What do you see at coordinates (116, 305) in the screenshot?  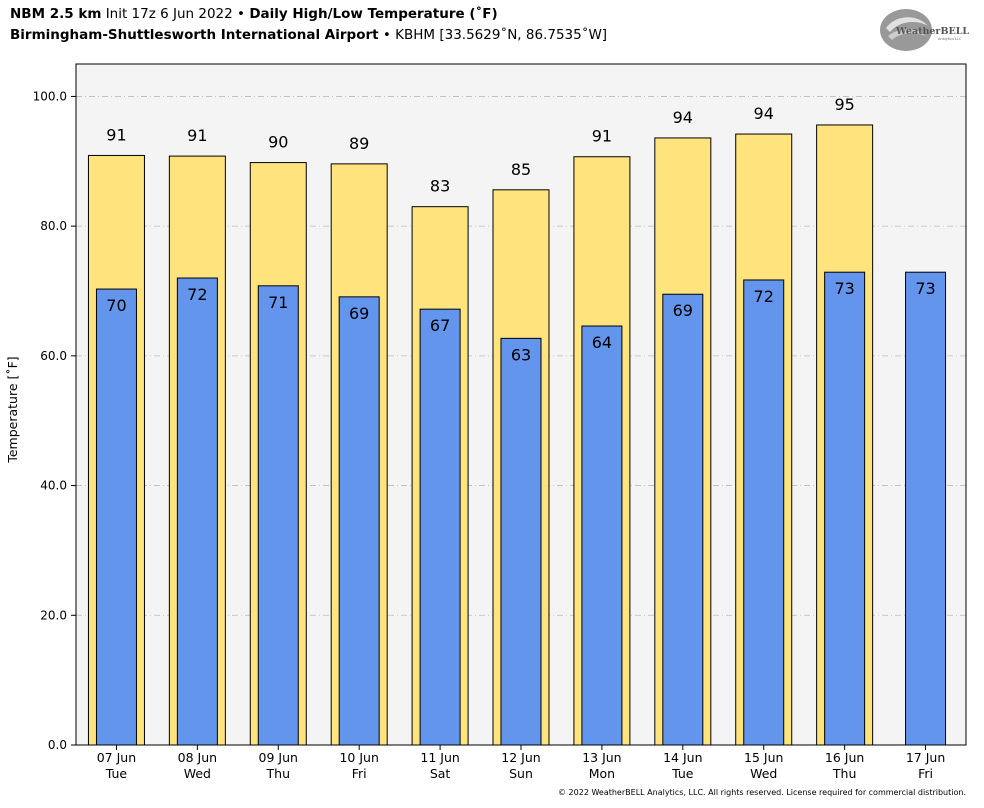 I see `low-temp-label: 70` at bounding box center [116, 305].